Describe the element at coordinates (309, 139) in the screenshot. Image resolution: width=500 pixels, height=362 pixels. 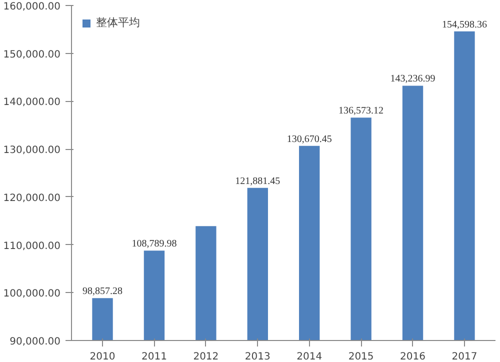
I see `data-label: 130,670.45` at that location.